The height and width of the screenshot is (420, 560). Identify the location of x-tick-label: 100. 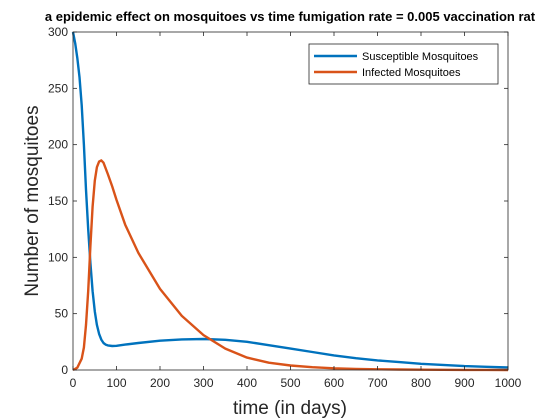
(116, 383).